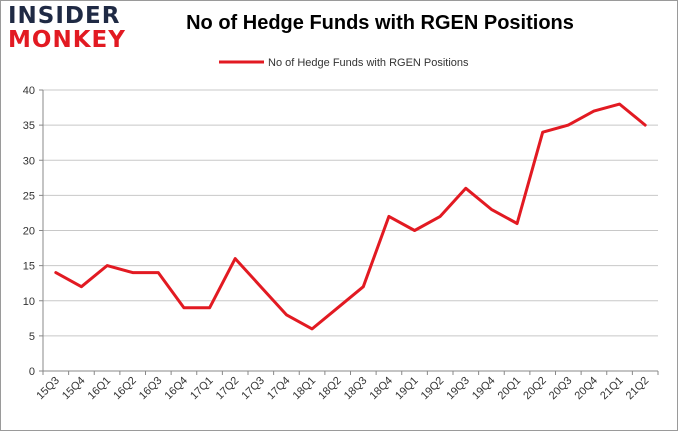  I want to click on x-tick-label: 18Q1, so click(305, 389).